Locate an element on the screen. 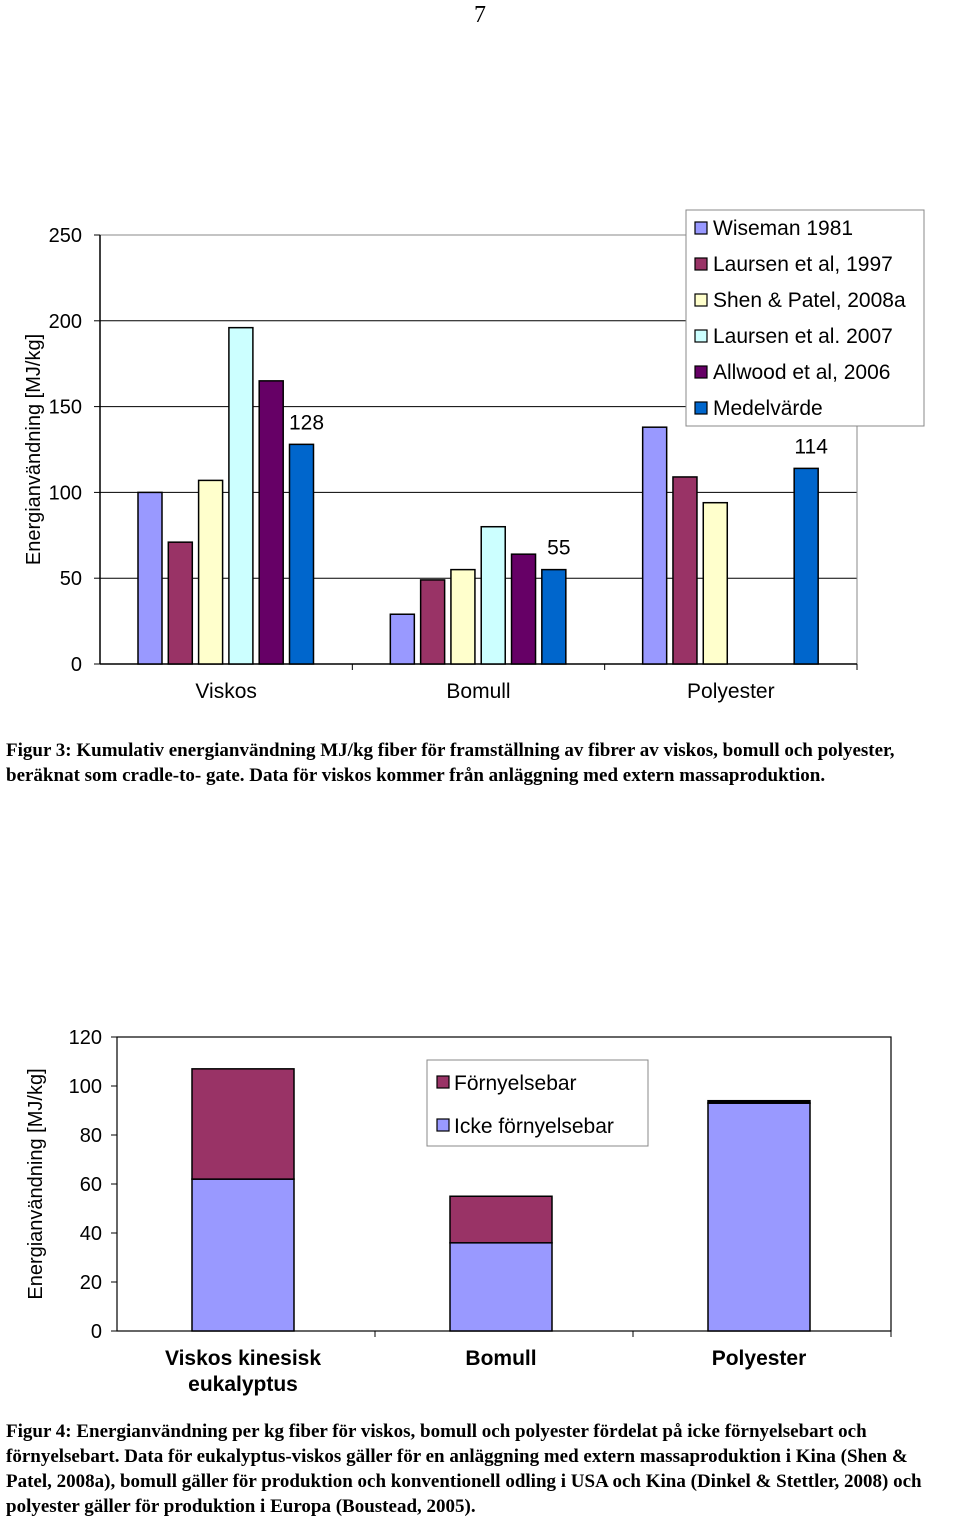 Image resolution: width=960 pixels, height=1519 pixels. chart1-y-axis-label: Energianvändning [MJ/kg] is located at coordinates (34, 449).